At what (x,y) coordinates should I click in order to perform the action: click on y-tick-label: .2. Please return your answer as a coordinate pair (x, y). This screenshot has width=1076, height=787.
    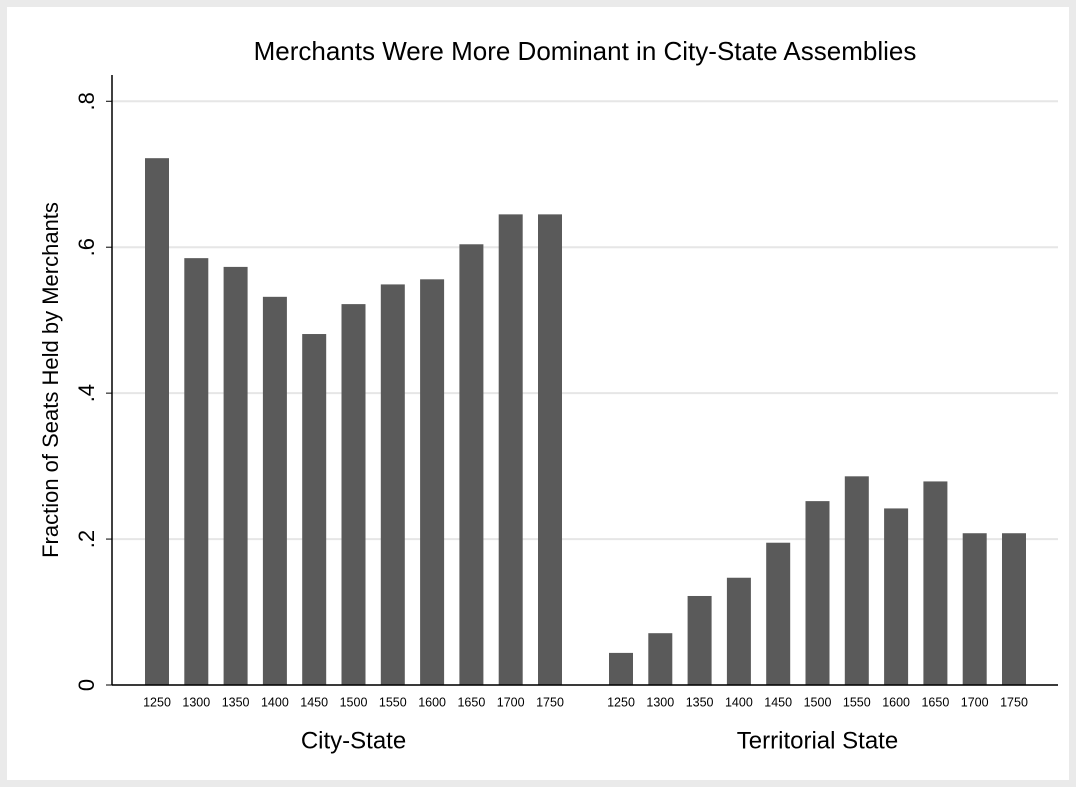
    Looking at the image, I should click on (86, 539).